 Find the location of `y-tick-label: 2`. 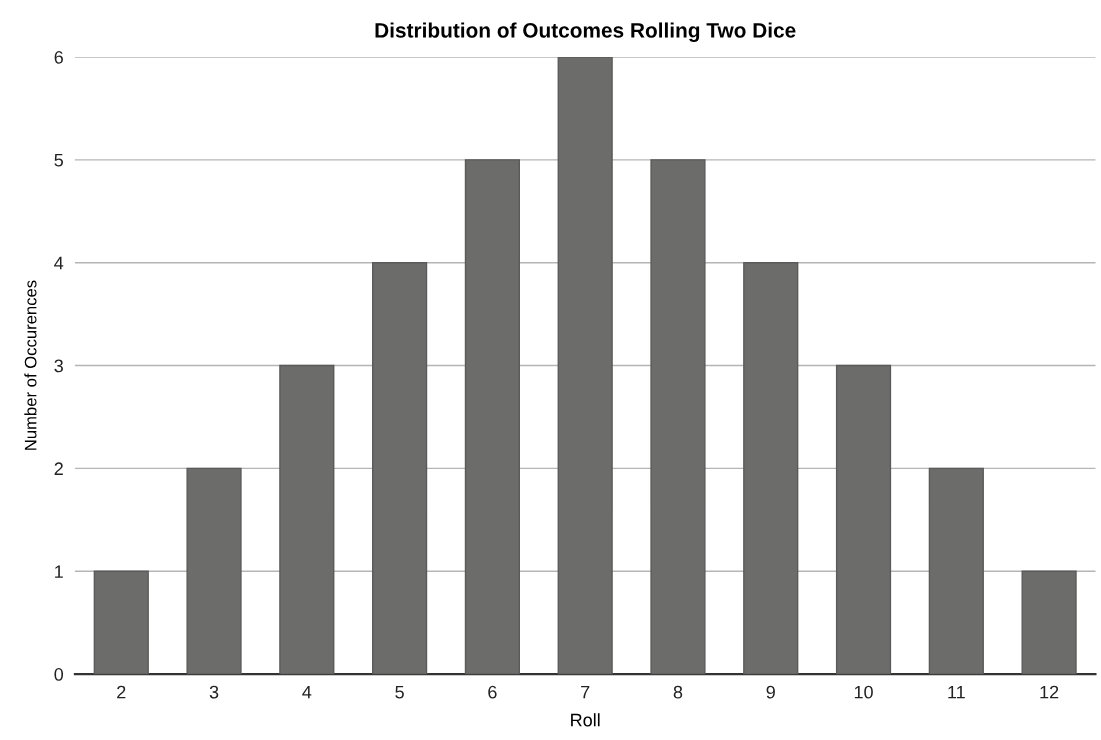

y-tick-label: 2 is located at coordinates (58, 468).